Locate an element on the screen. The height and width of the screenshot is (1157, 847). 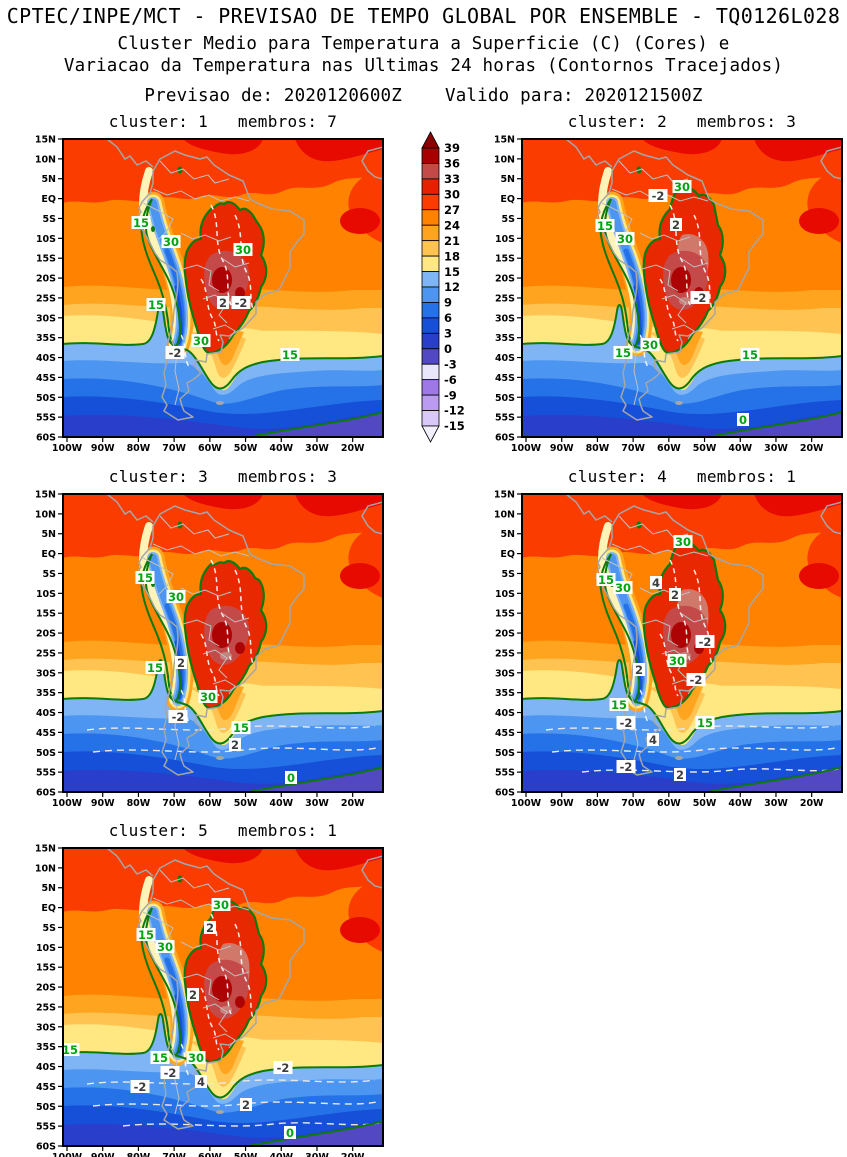
colorbar-tick-label: 15 is located at coordinates (452, 272).